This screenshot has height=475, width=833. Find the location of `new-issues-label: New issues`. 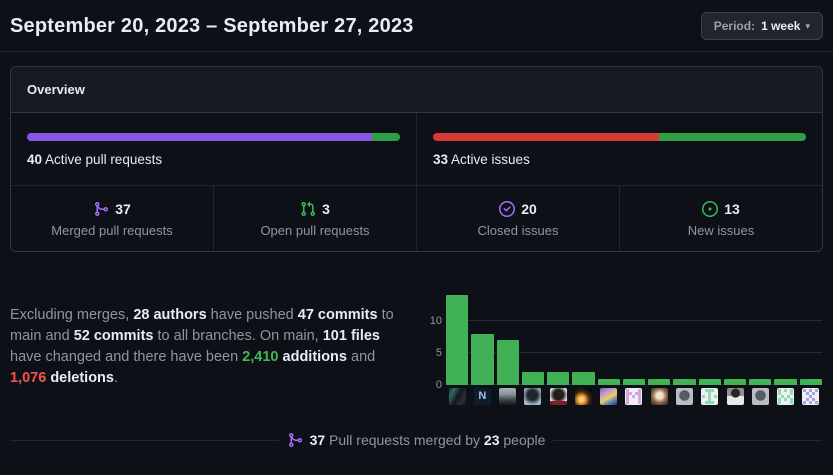

new-issues-label: New issues is located at coordinates (721, 230).